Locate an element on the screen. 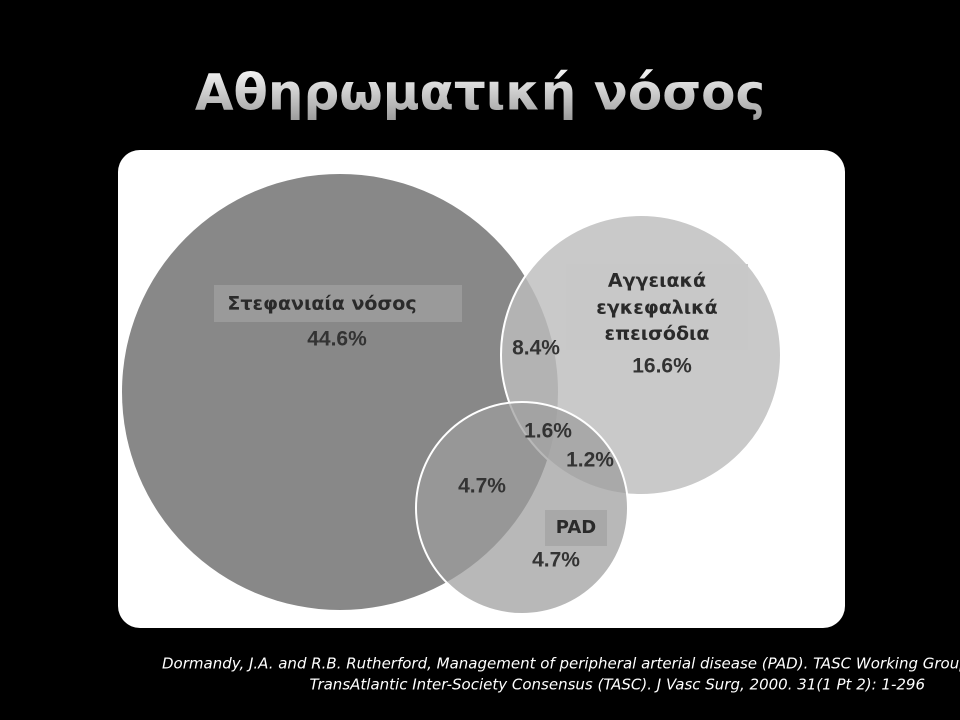  cerebrovascular-label: Αγγειακά is located at coordinates (657, 281).